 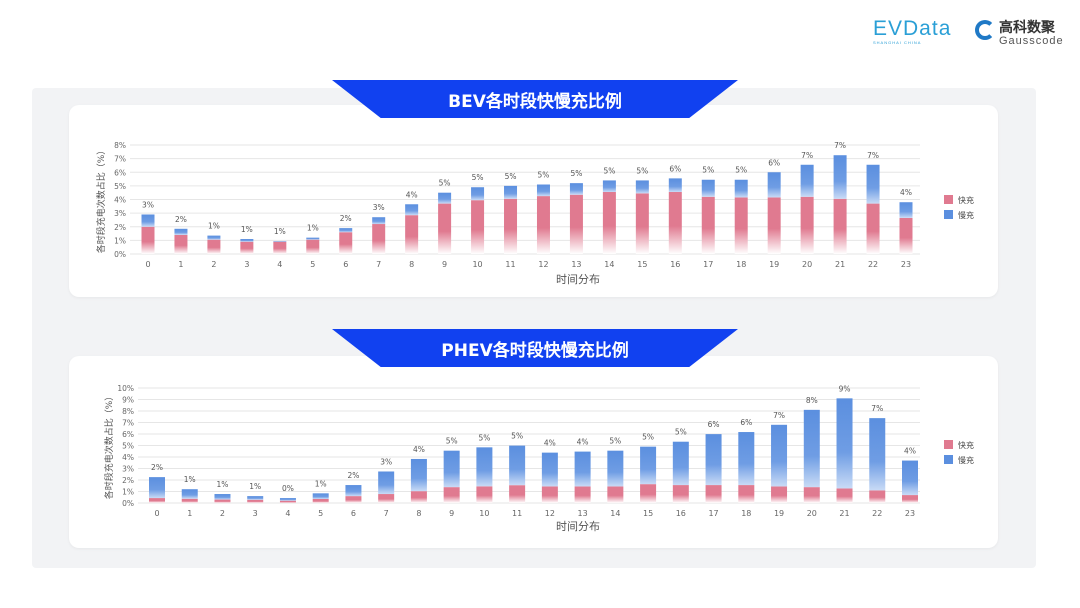 What do you see at coordinates (966, 200) in the screenshot?
I see `legend-label: 快充` at bounding box center [966, 200].